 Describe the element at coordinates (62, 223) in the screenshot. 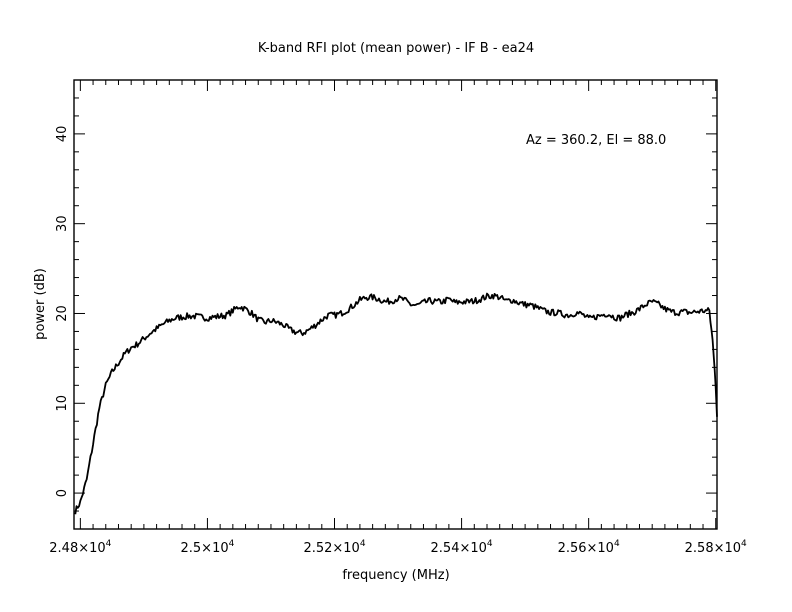

I see `y-tick-label: 30` at that location.